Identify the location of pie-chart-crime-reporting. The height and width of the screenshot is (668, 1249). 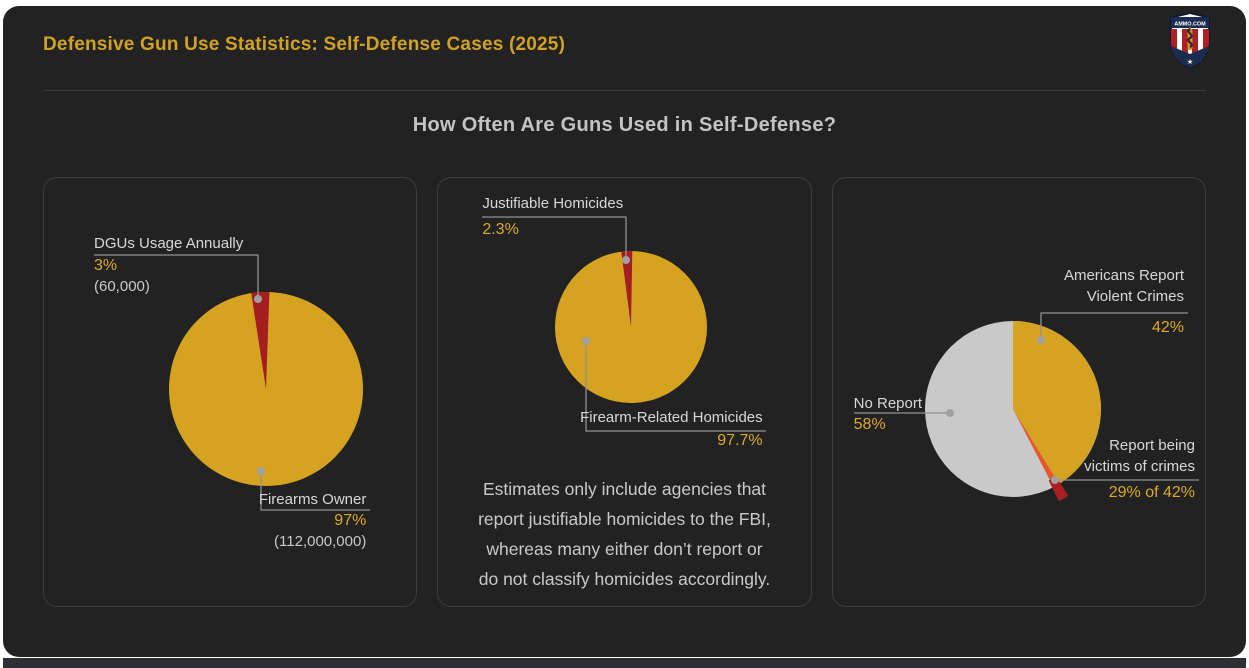
(1026, 407).